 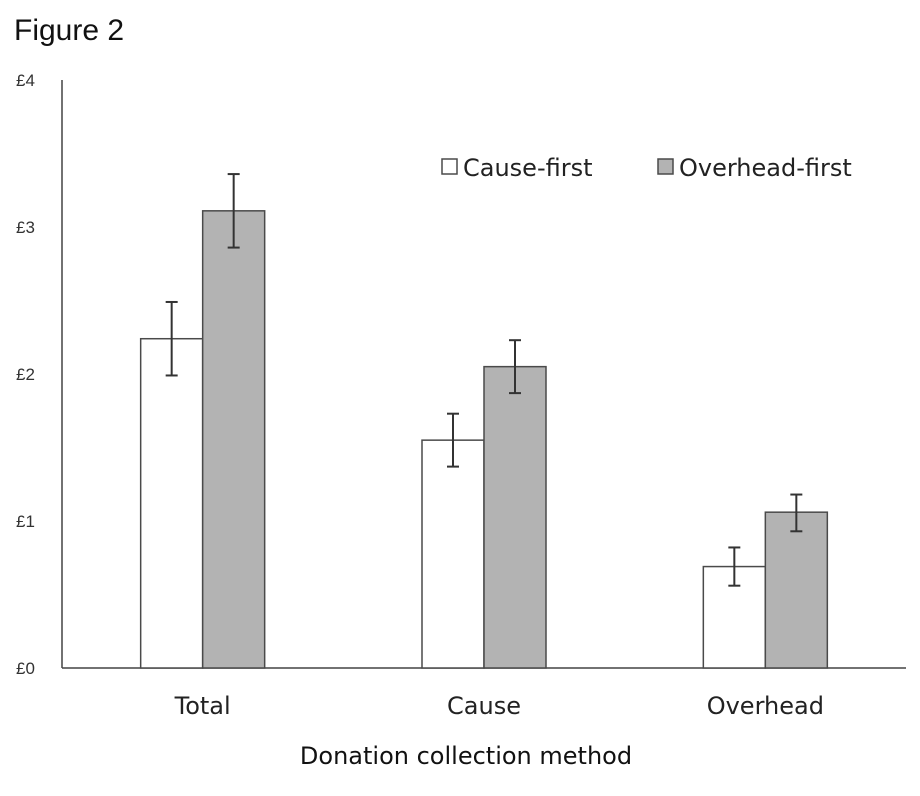 What do you see at coordinates (765, 168) in the screenshot?
I see `legend-label: Overhead-first` at bounding box center [765, 168].